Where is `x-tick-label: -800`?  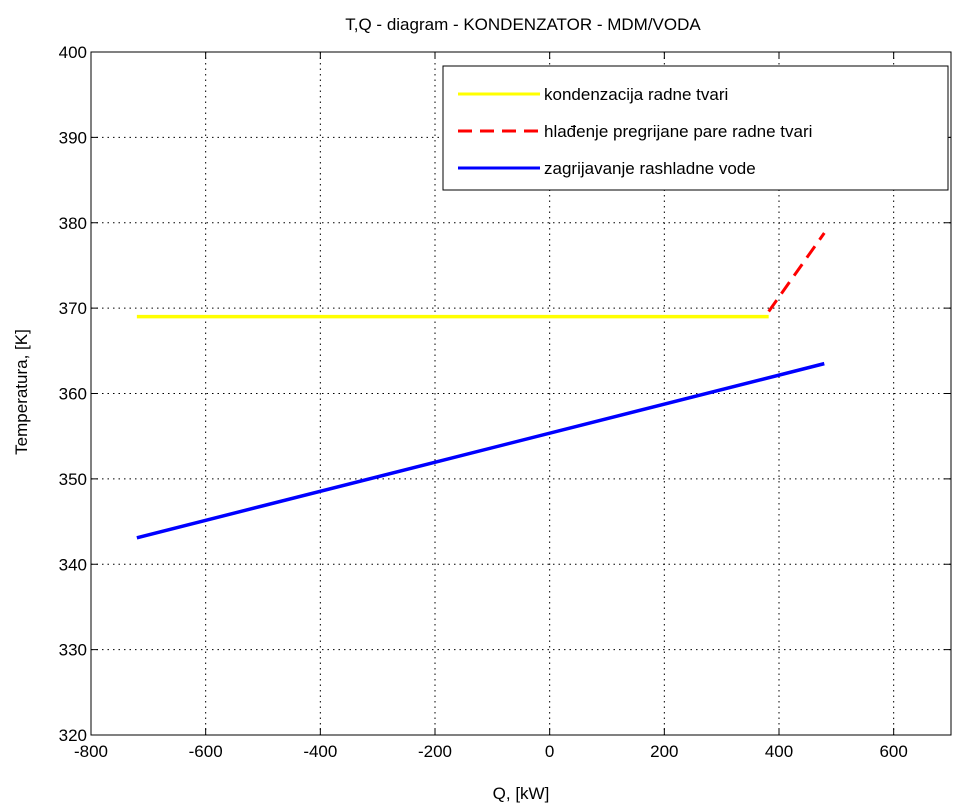 x-tick-label: -800 is located at coordinates (91, 751).